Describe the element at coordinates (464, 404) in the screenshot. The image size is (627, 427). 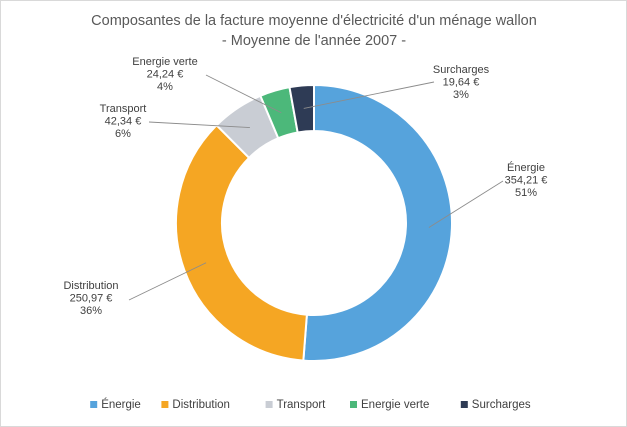
I see `legend-swatch-surcharges` at that location.